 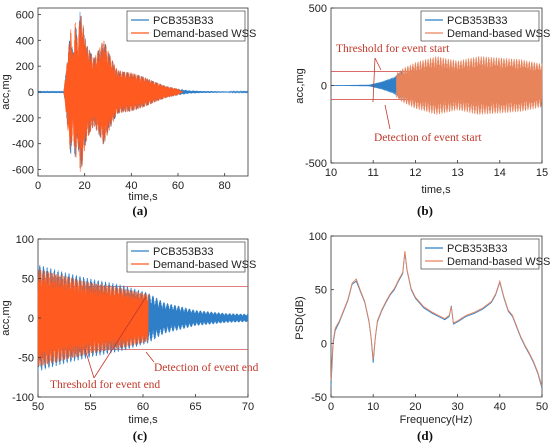 I want to click on panel-d-xtick-label: 30, so click(x=457, y=407).